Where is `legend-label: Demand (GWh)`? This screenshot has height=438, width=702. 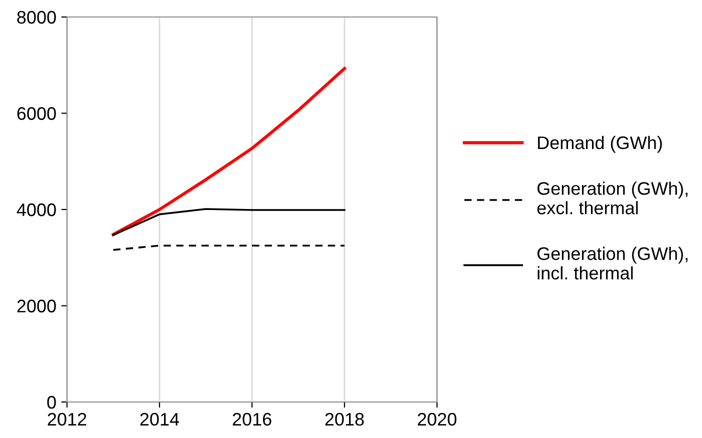
legend-label: Demand (GWh) is located at coordinates (600, 144).